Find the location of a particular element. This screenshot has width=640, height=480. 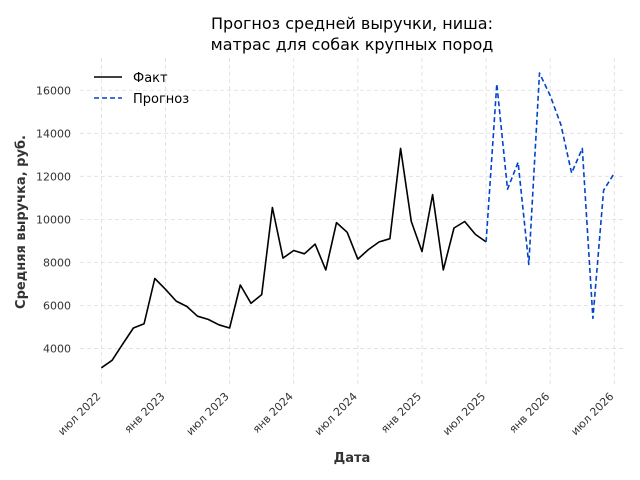

y-axis-label: Средняя выручка, руб. is located at coordinates (21, 222).